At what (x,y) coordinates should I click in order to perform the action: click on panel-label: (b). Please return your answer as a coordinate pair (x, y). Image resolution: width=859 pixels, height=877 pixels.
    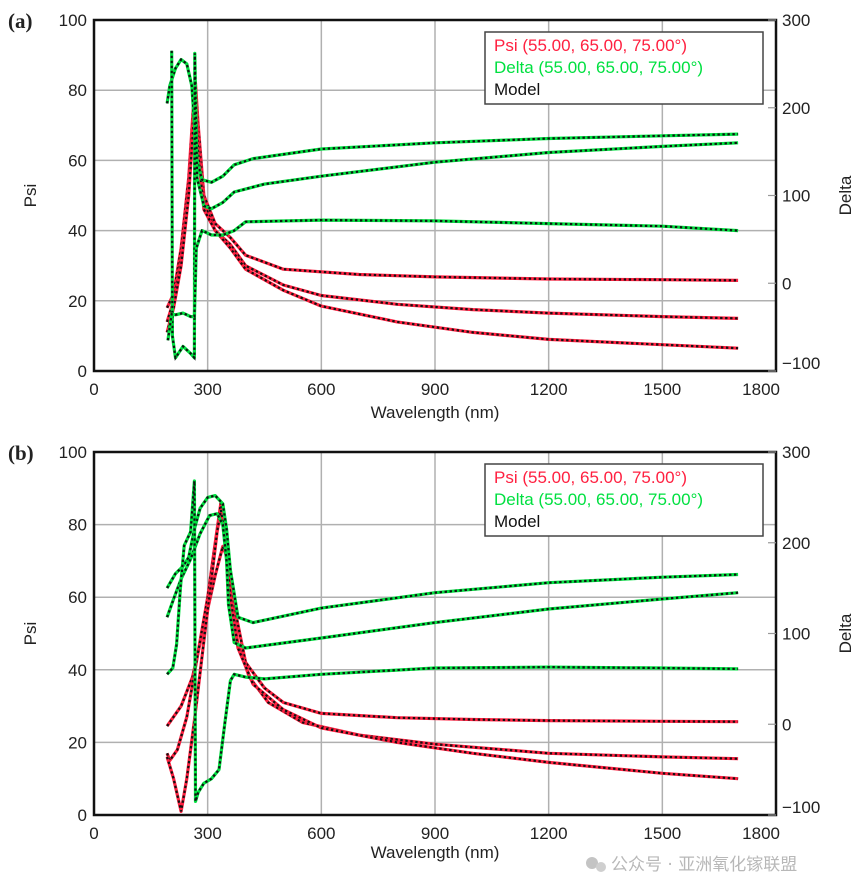
    Looking at the image, I should click on (21, 453).